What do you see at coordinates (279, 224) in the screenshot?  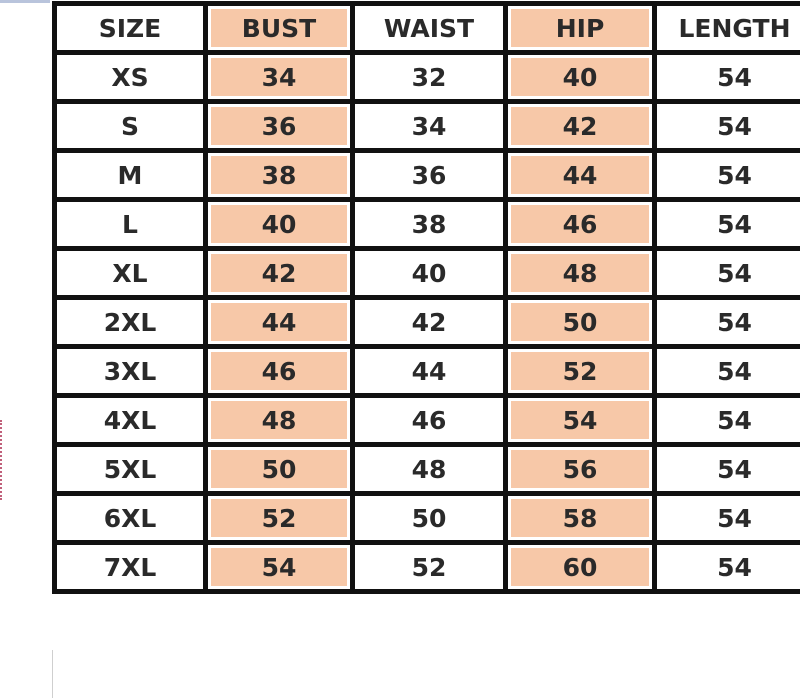 I see `cell-bust: 40` at bounding box center [279, 224].